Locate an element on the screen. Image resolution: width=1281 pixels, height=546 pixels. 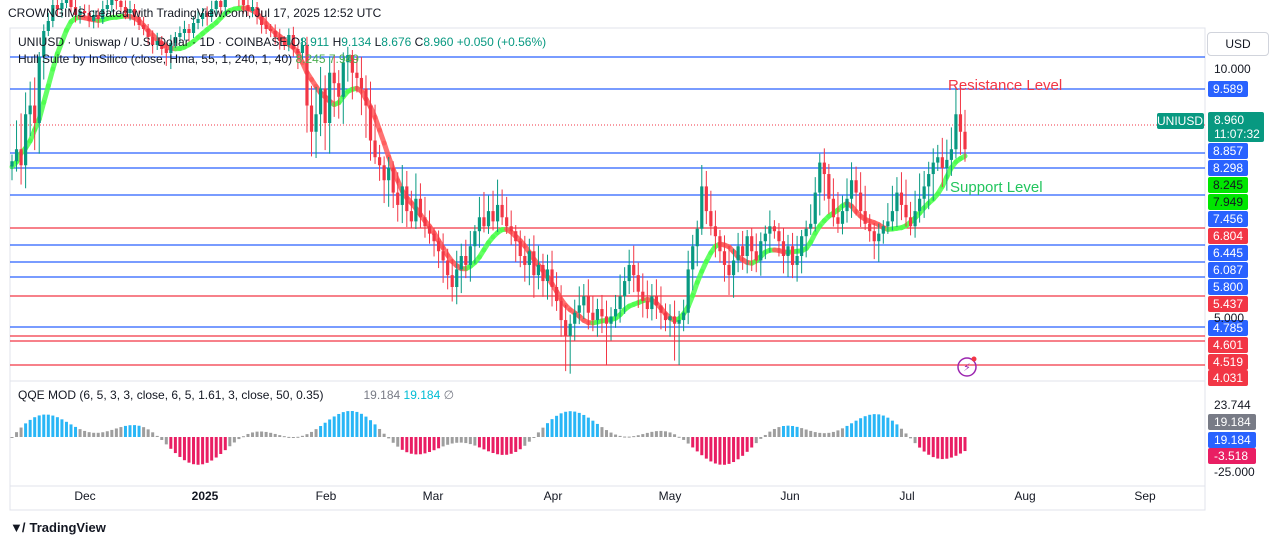
time-tick: 2025 is located at coordinates (205, 496).